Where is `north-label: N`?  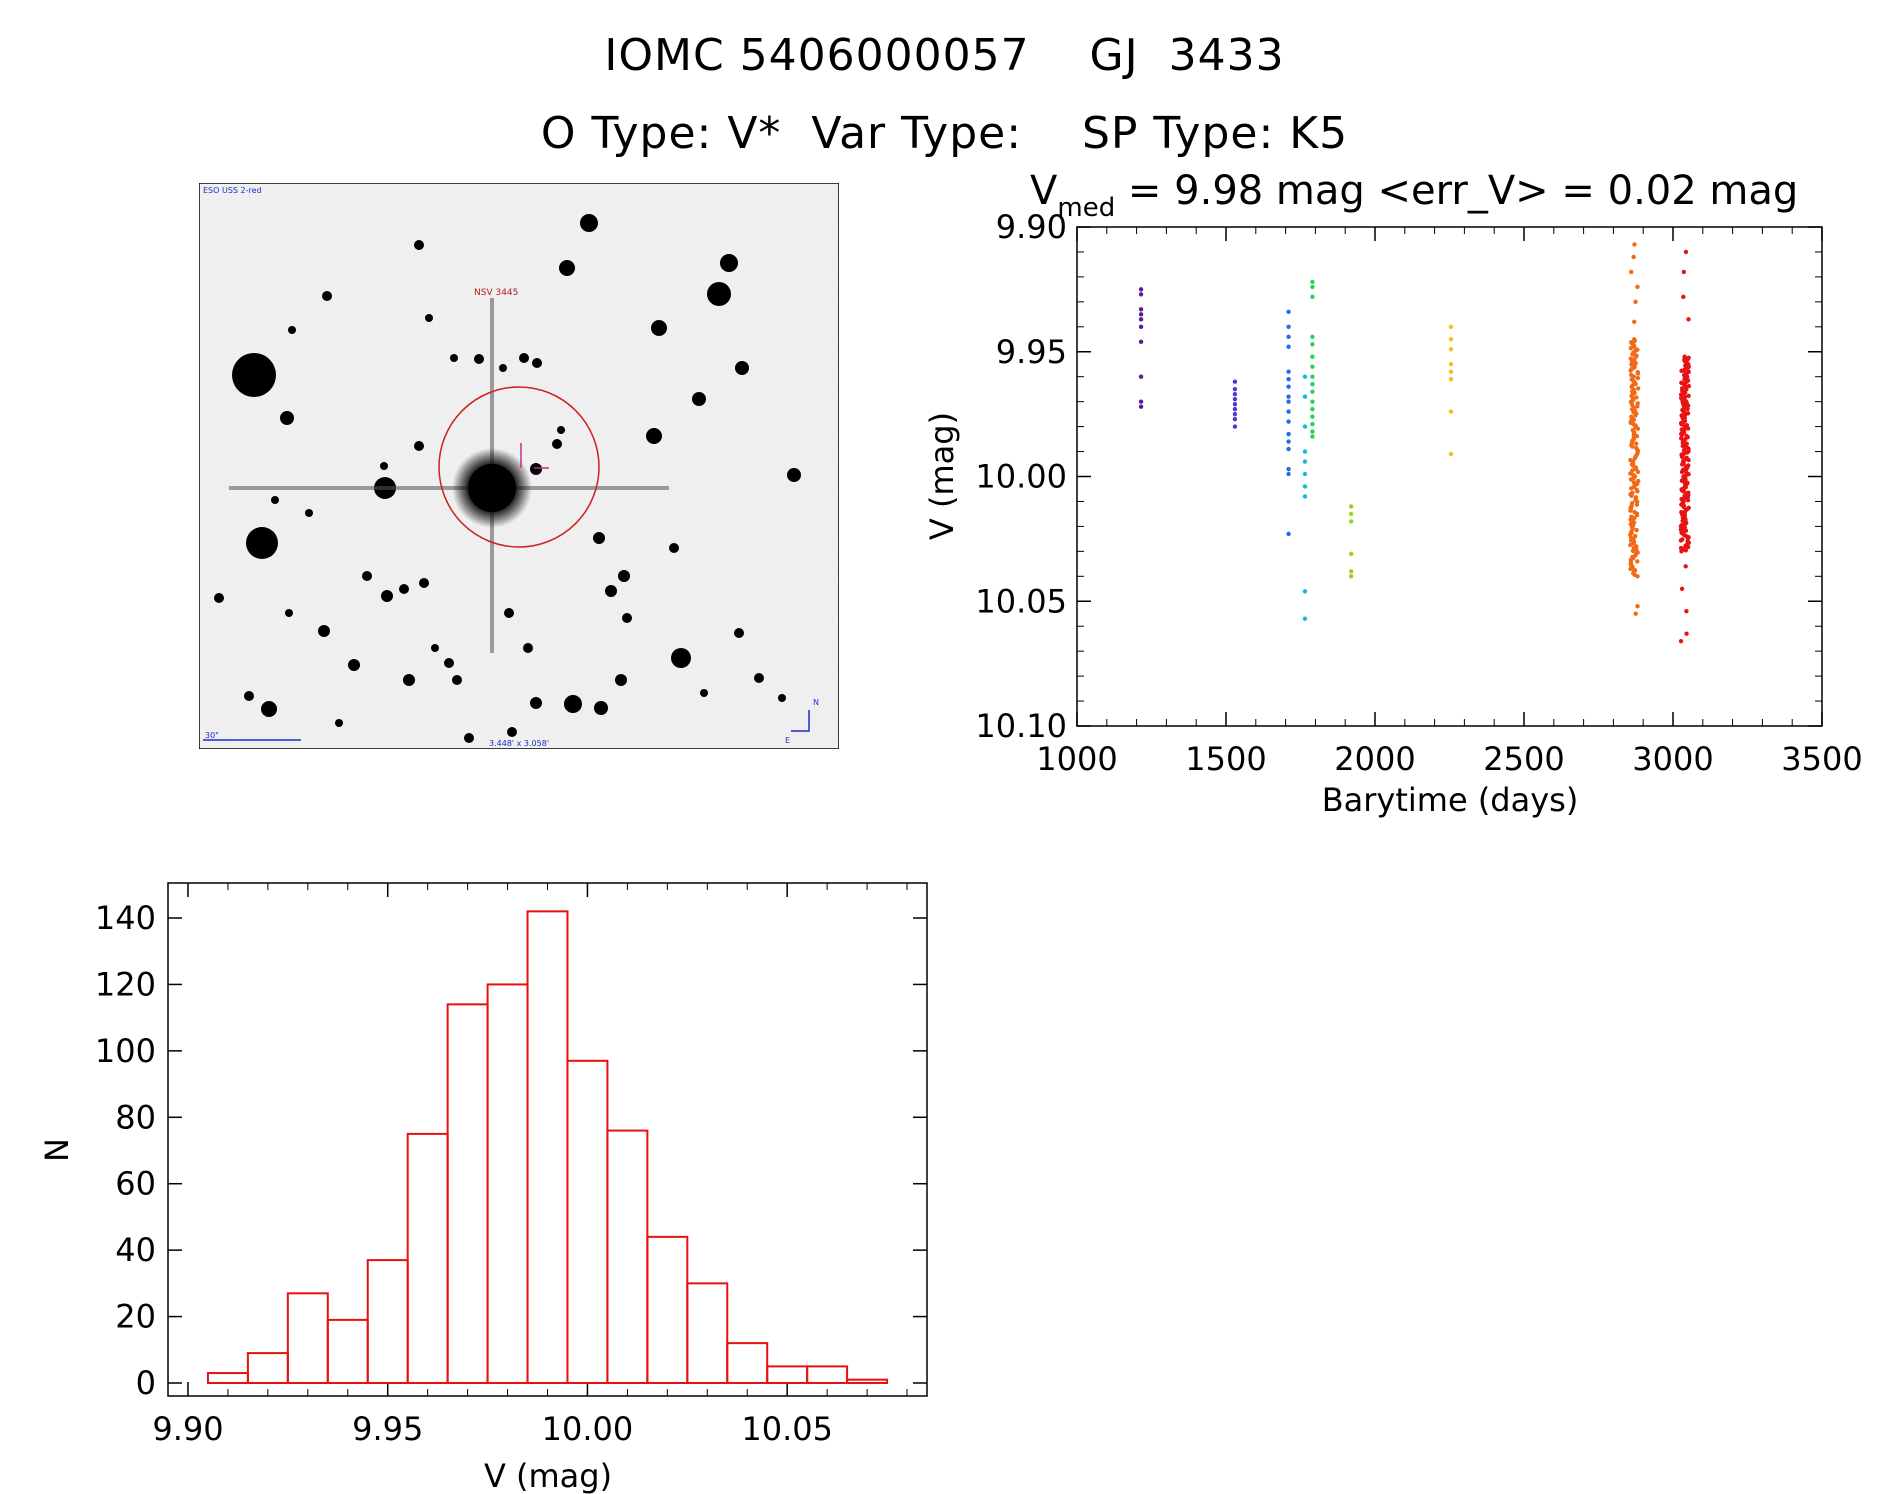
north-label: N is located at coordinates (816, 702).